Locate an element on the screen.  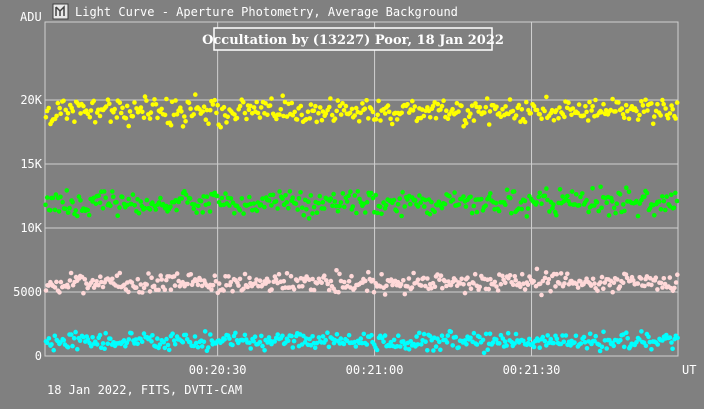
y-tick-label: 10K is located at coordinates (31, 228).